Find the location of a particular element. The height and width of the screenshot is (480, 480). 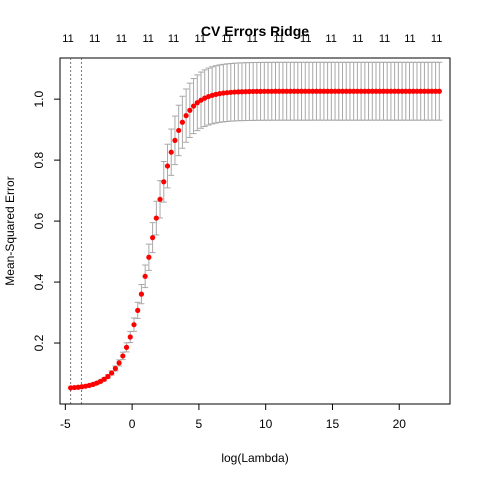

x-axis-label: log(Lambda) is located at coordinates (254, 458).